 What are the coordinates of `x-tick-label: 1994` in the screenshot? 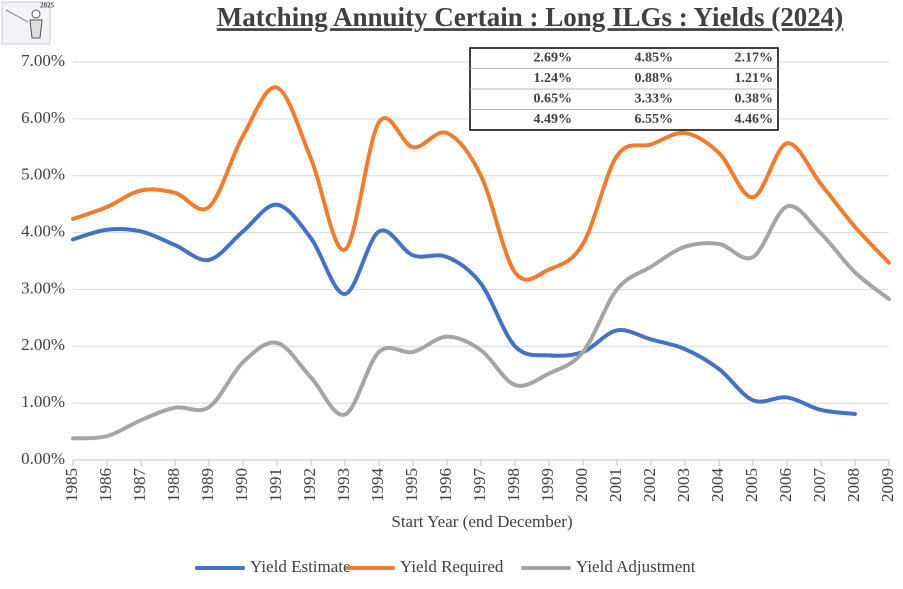 It's located at (377, 485).